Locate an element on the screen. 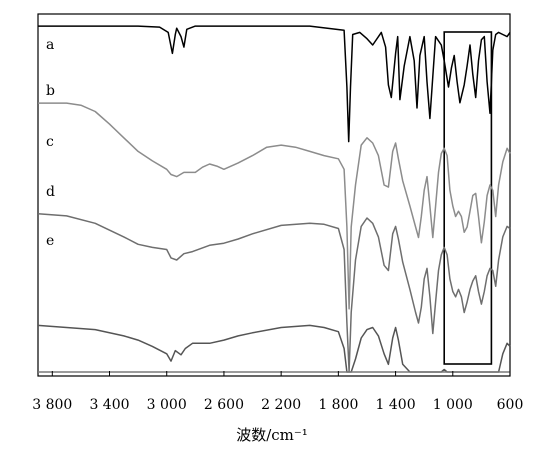 This screenshot has width=538, height=457. series-label-c: c is located at coordinates (50, 142).